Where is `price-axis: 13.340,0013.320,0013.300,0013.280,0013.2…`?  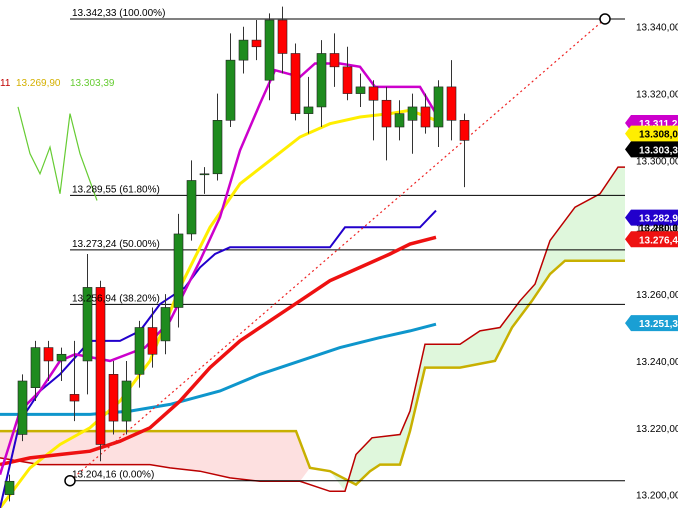
price-axis: 13.340,0013.320,0013.300,0013.280,0013.2… is located at coordinates (657, 262).